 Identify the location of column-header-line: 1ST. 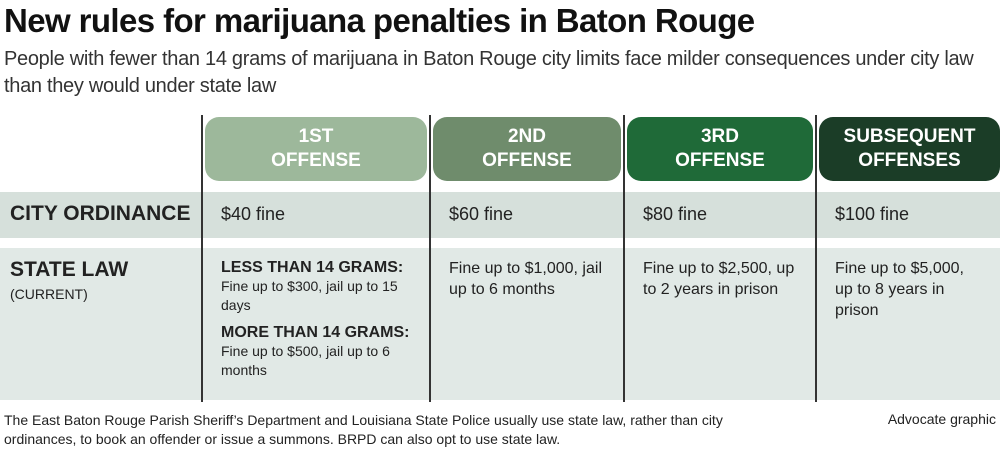
(316, 136).